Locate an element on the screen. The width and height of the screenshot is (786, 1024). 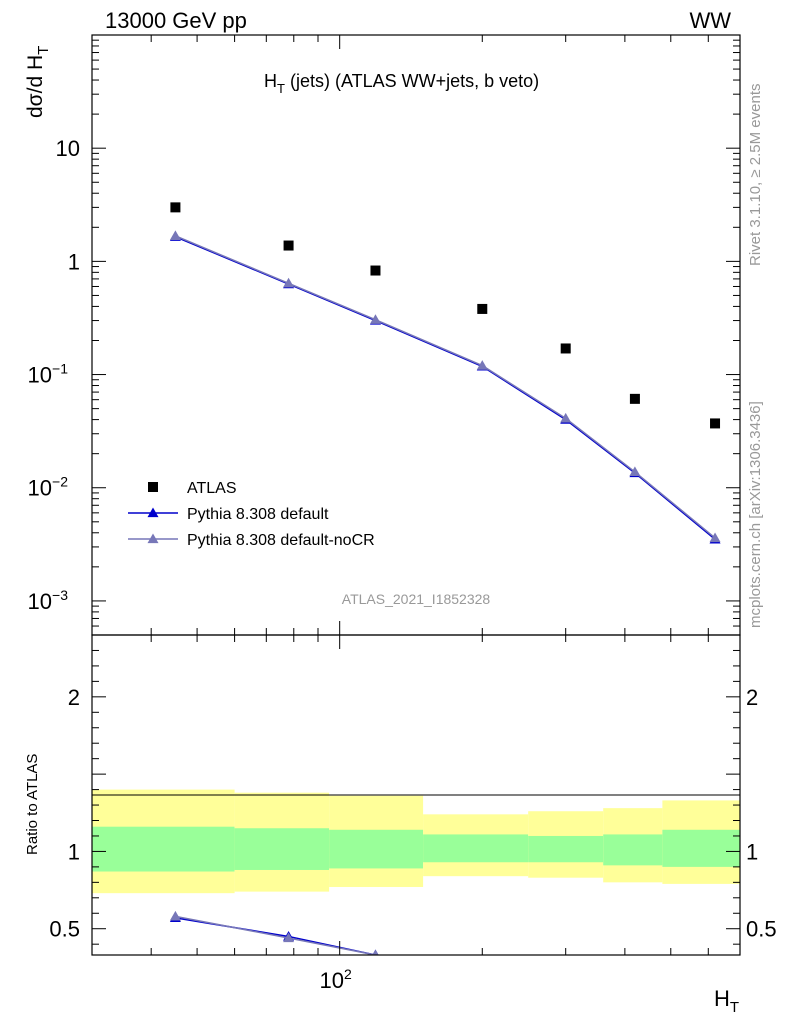
y-tick-label: 10 is located at coordinates (68, 148).